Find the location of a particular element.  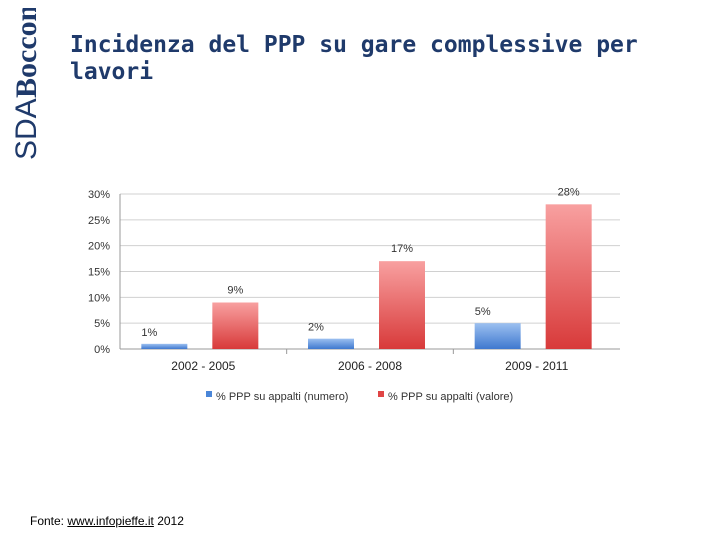

data-label: 5% is located at coordinates (483, 312).